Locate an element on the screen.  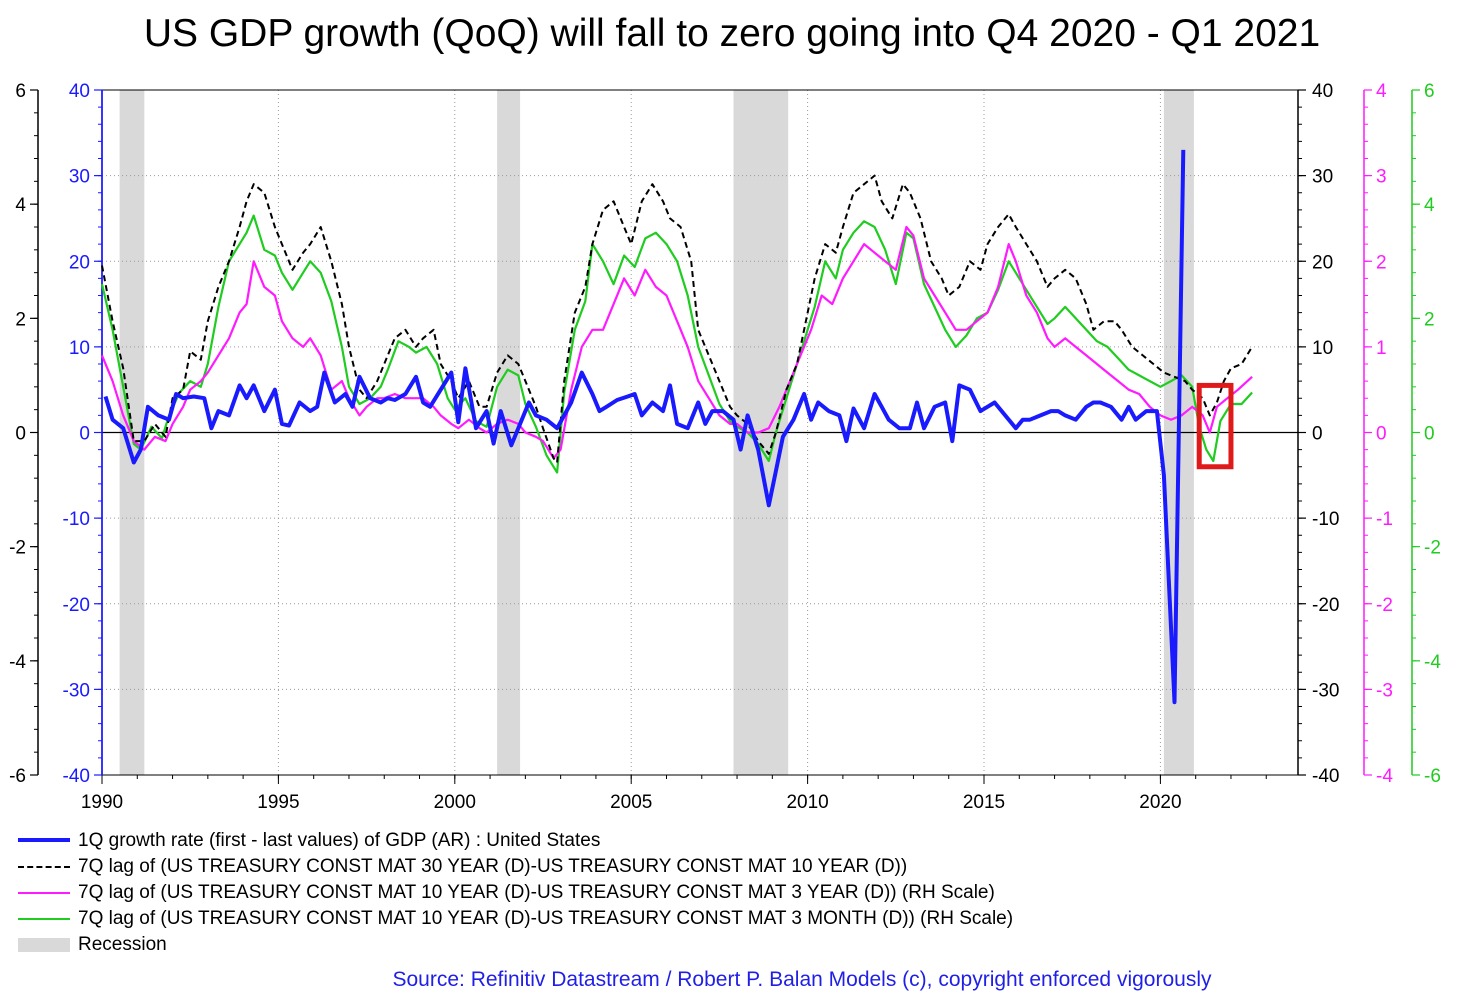
x-tick-label-5: 2015 is located at coordinates (984, 802).